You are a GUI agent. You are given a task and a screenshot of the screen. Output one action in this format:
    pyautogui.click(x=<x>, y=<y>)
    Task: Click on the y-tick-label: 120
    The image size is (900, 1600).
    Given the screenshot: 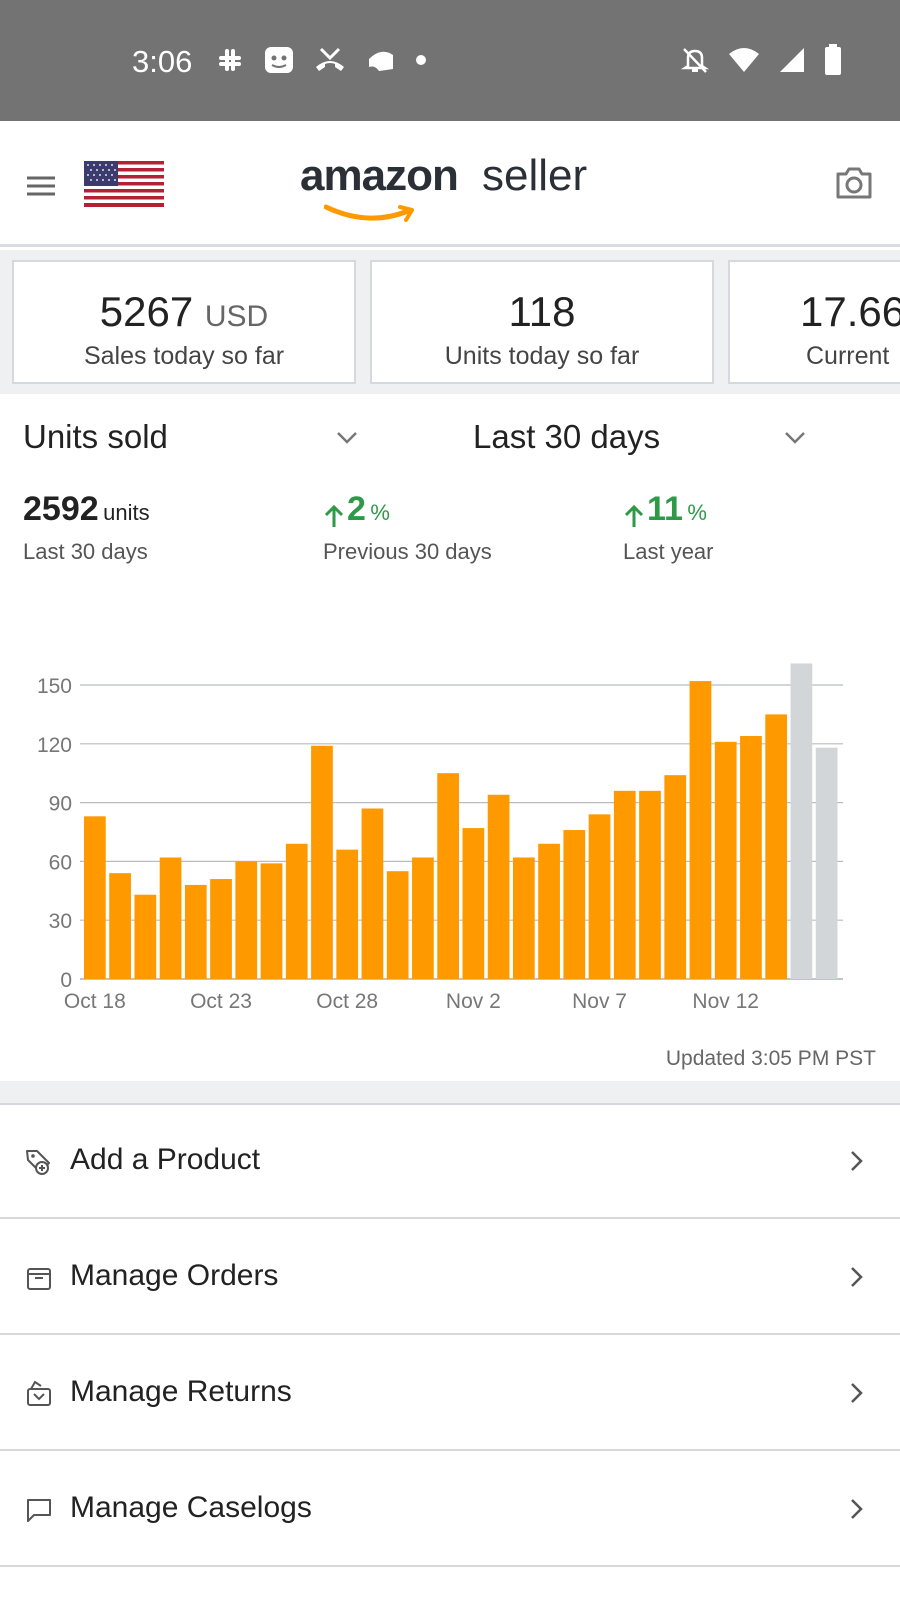 What is the action you would take?
    pyautogui.click(x=54, y=745)
    